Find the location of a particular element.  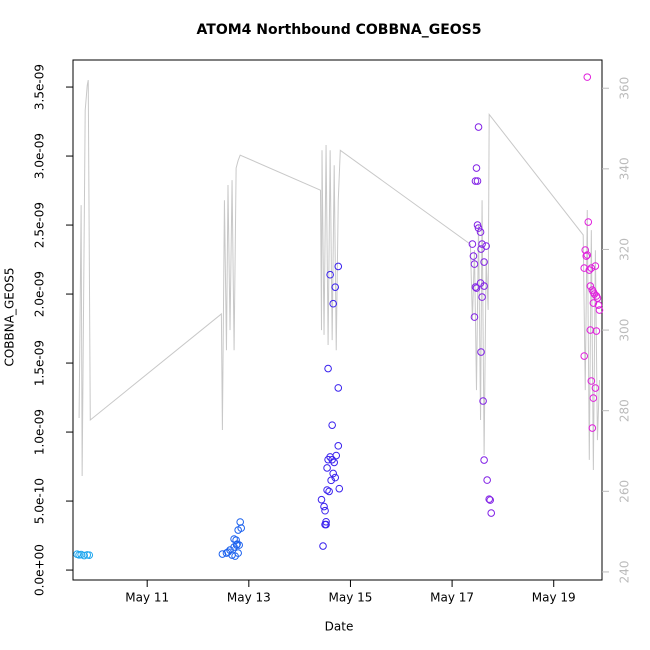

y2-tick-label: 320 is located at coordinates (625, 249).